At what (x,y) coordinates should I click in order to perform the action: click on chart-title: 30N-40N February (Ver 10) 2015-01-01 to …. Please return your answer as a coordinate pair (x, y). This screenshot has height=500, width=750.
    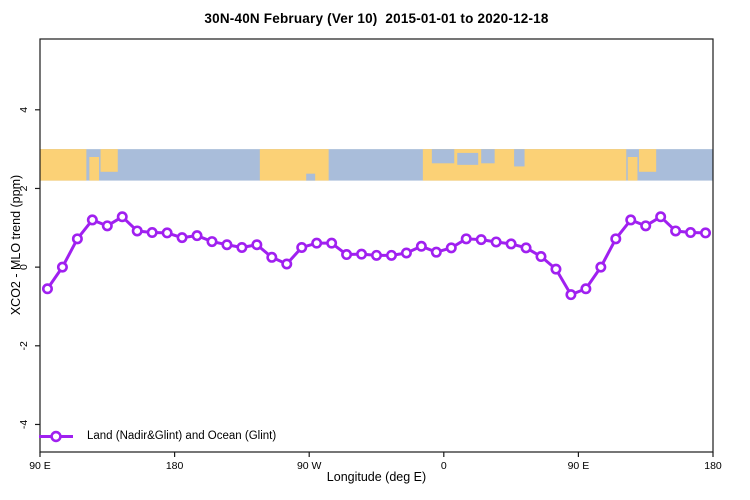
    Looking at the image, I should click on (376, 18).